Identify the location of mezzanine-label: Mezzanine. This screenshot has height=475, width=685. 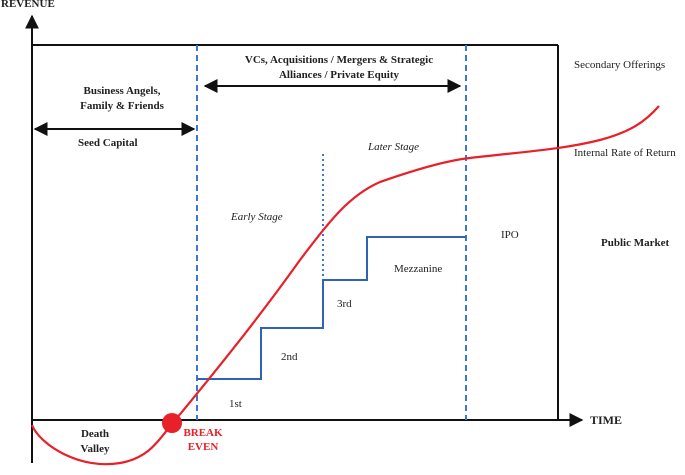
(418, 269).